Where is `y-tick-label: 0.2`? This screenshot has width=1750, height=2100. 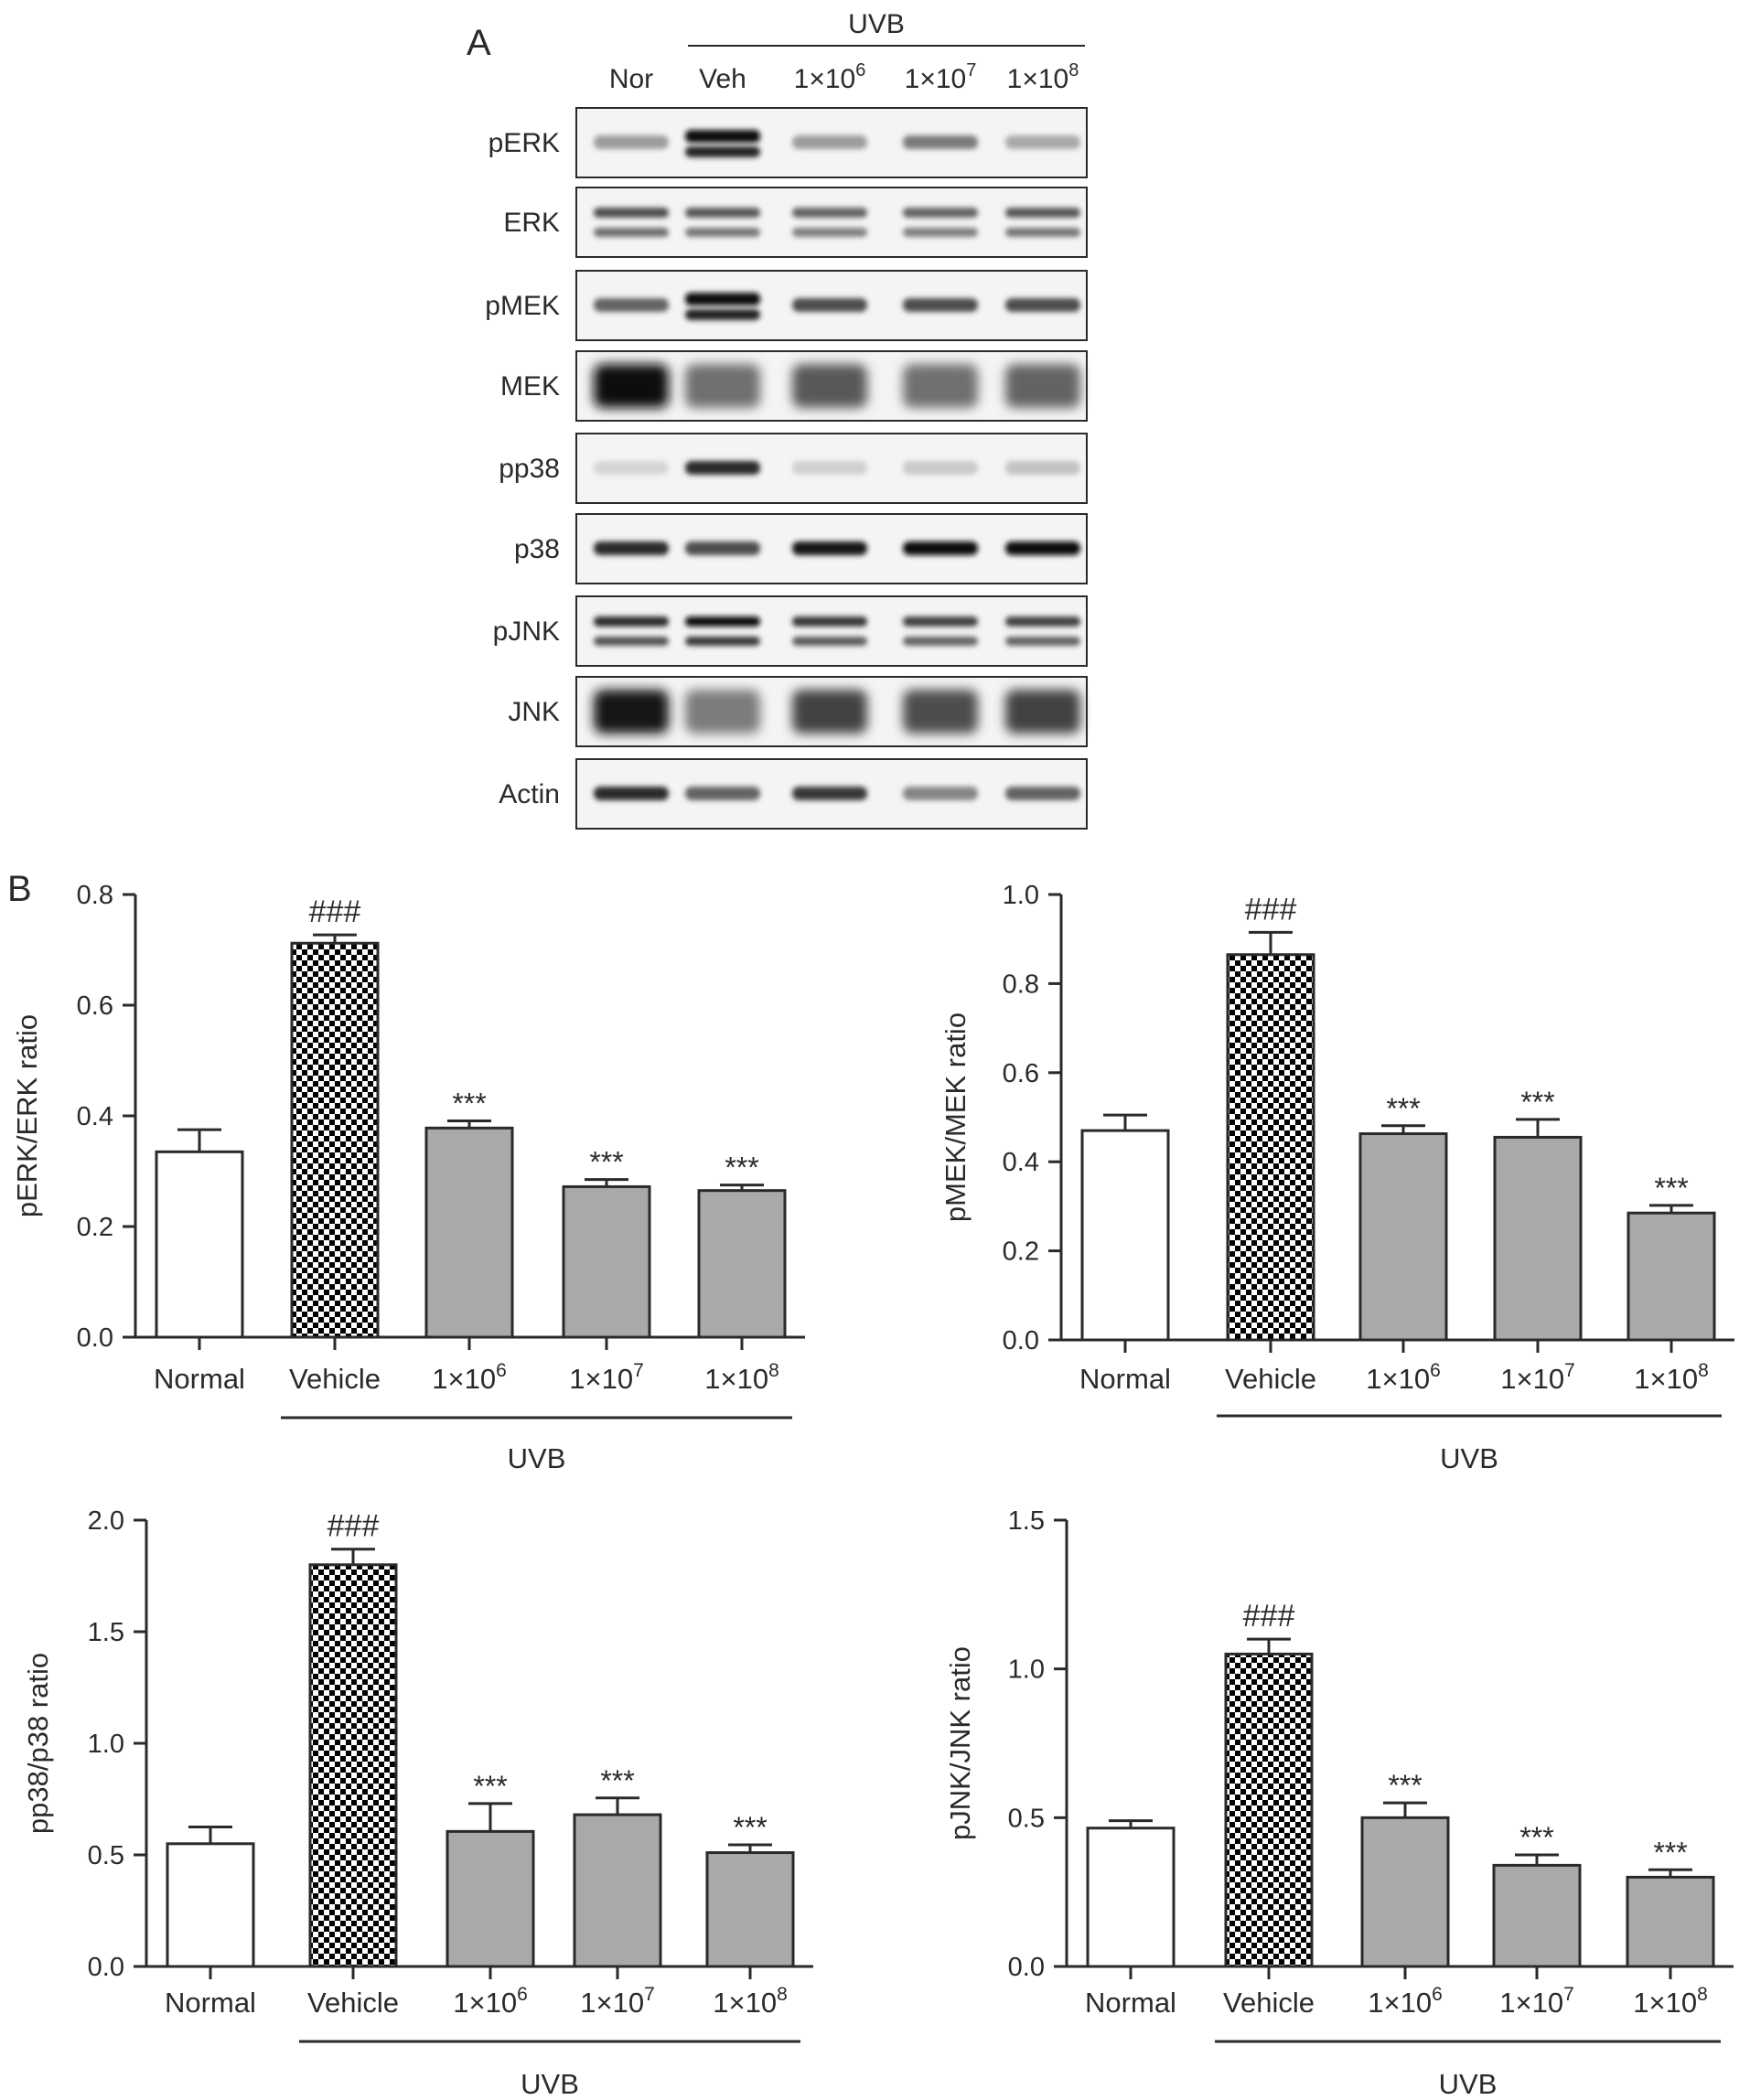
y-tick-label: 0.2 is located at coordinates (1021, 1252).